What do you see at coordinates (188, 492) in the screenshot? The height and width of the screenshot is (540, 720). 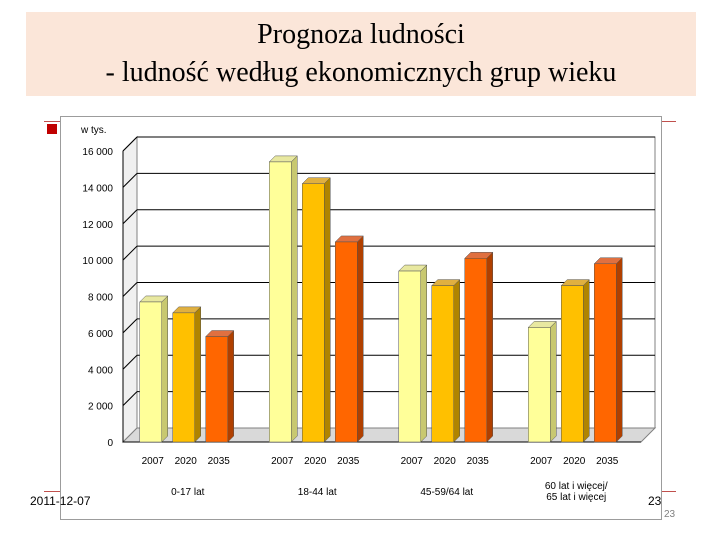 I see `group-label: 0-17 lat` at bounding box center [188, 492].